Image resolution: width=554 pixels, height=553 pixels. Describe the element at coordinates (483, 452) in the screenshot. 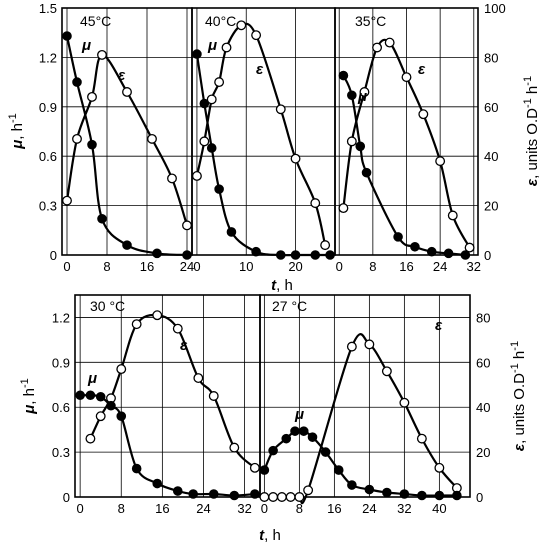

I see `y2-tick-label: 20` at that location.